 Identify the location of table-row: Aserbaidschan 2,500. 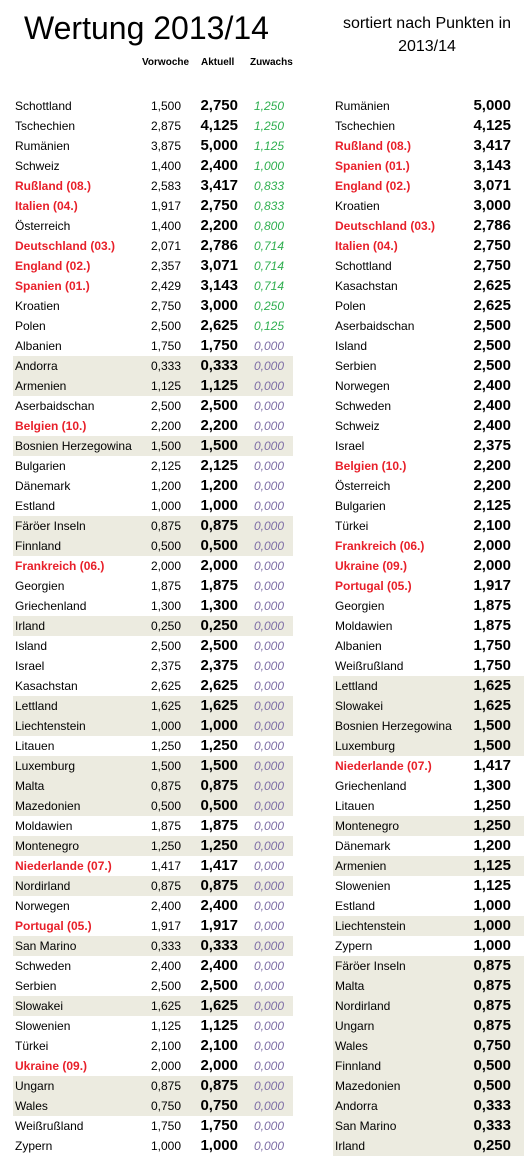
(428, 326).